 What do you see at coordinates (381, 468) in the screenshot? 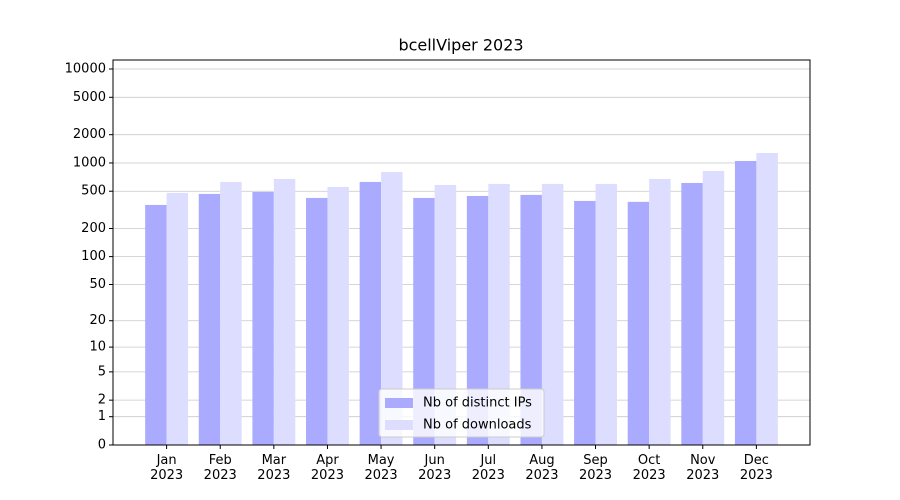
I see `x-tick-label: May 2023` at bounding box center [381, 468].